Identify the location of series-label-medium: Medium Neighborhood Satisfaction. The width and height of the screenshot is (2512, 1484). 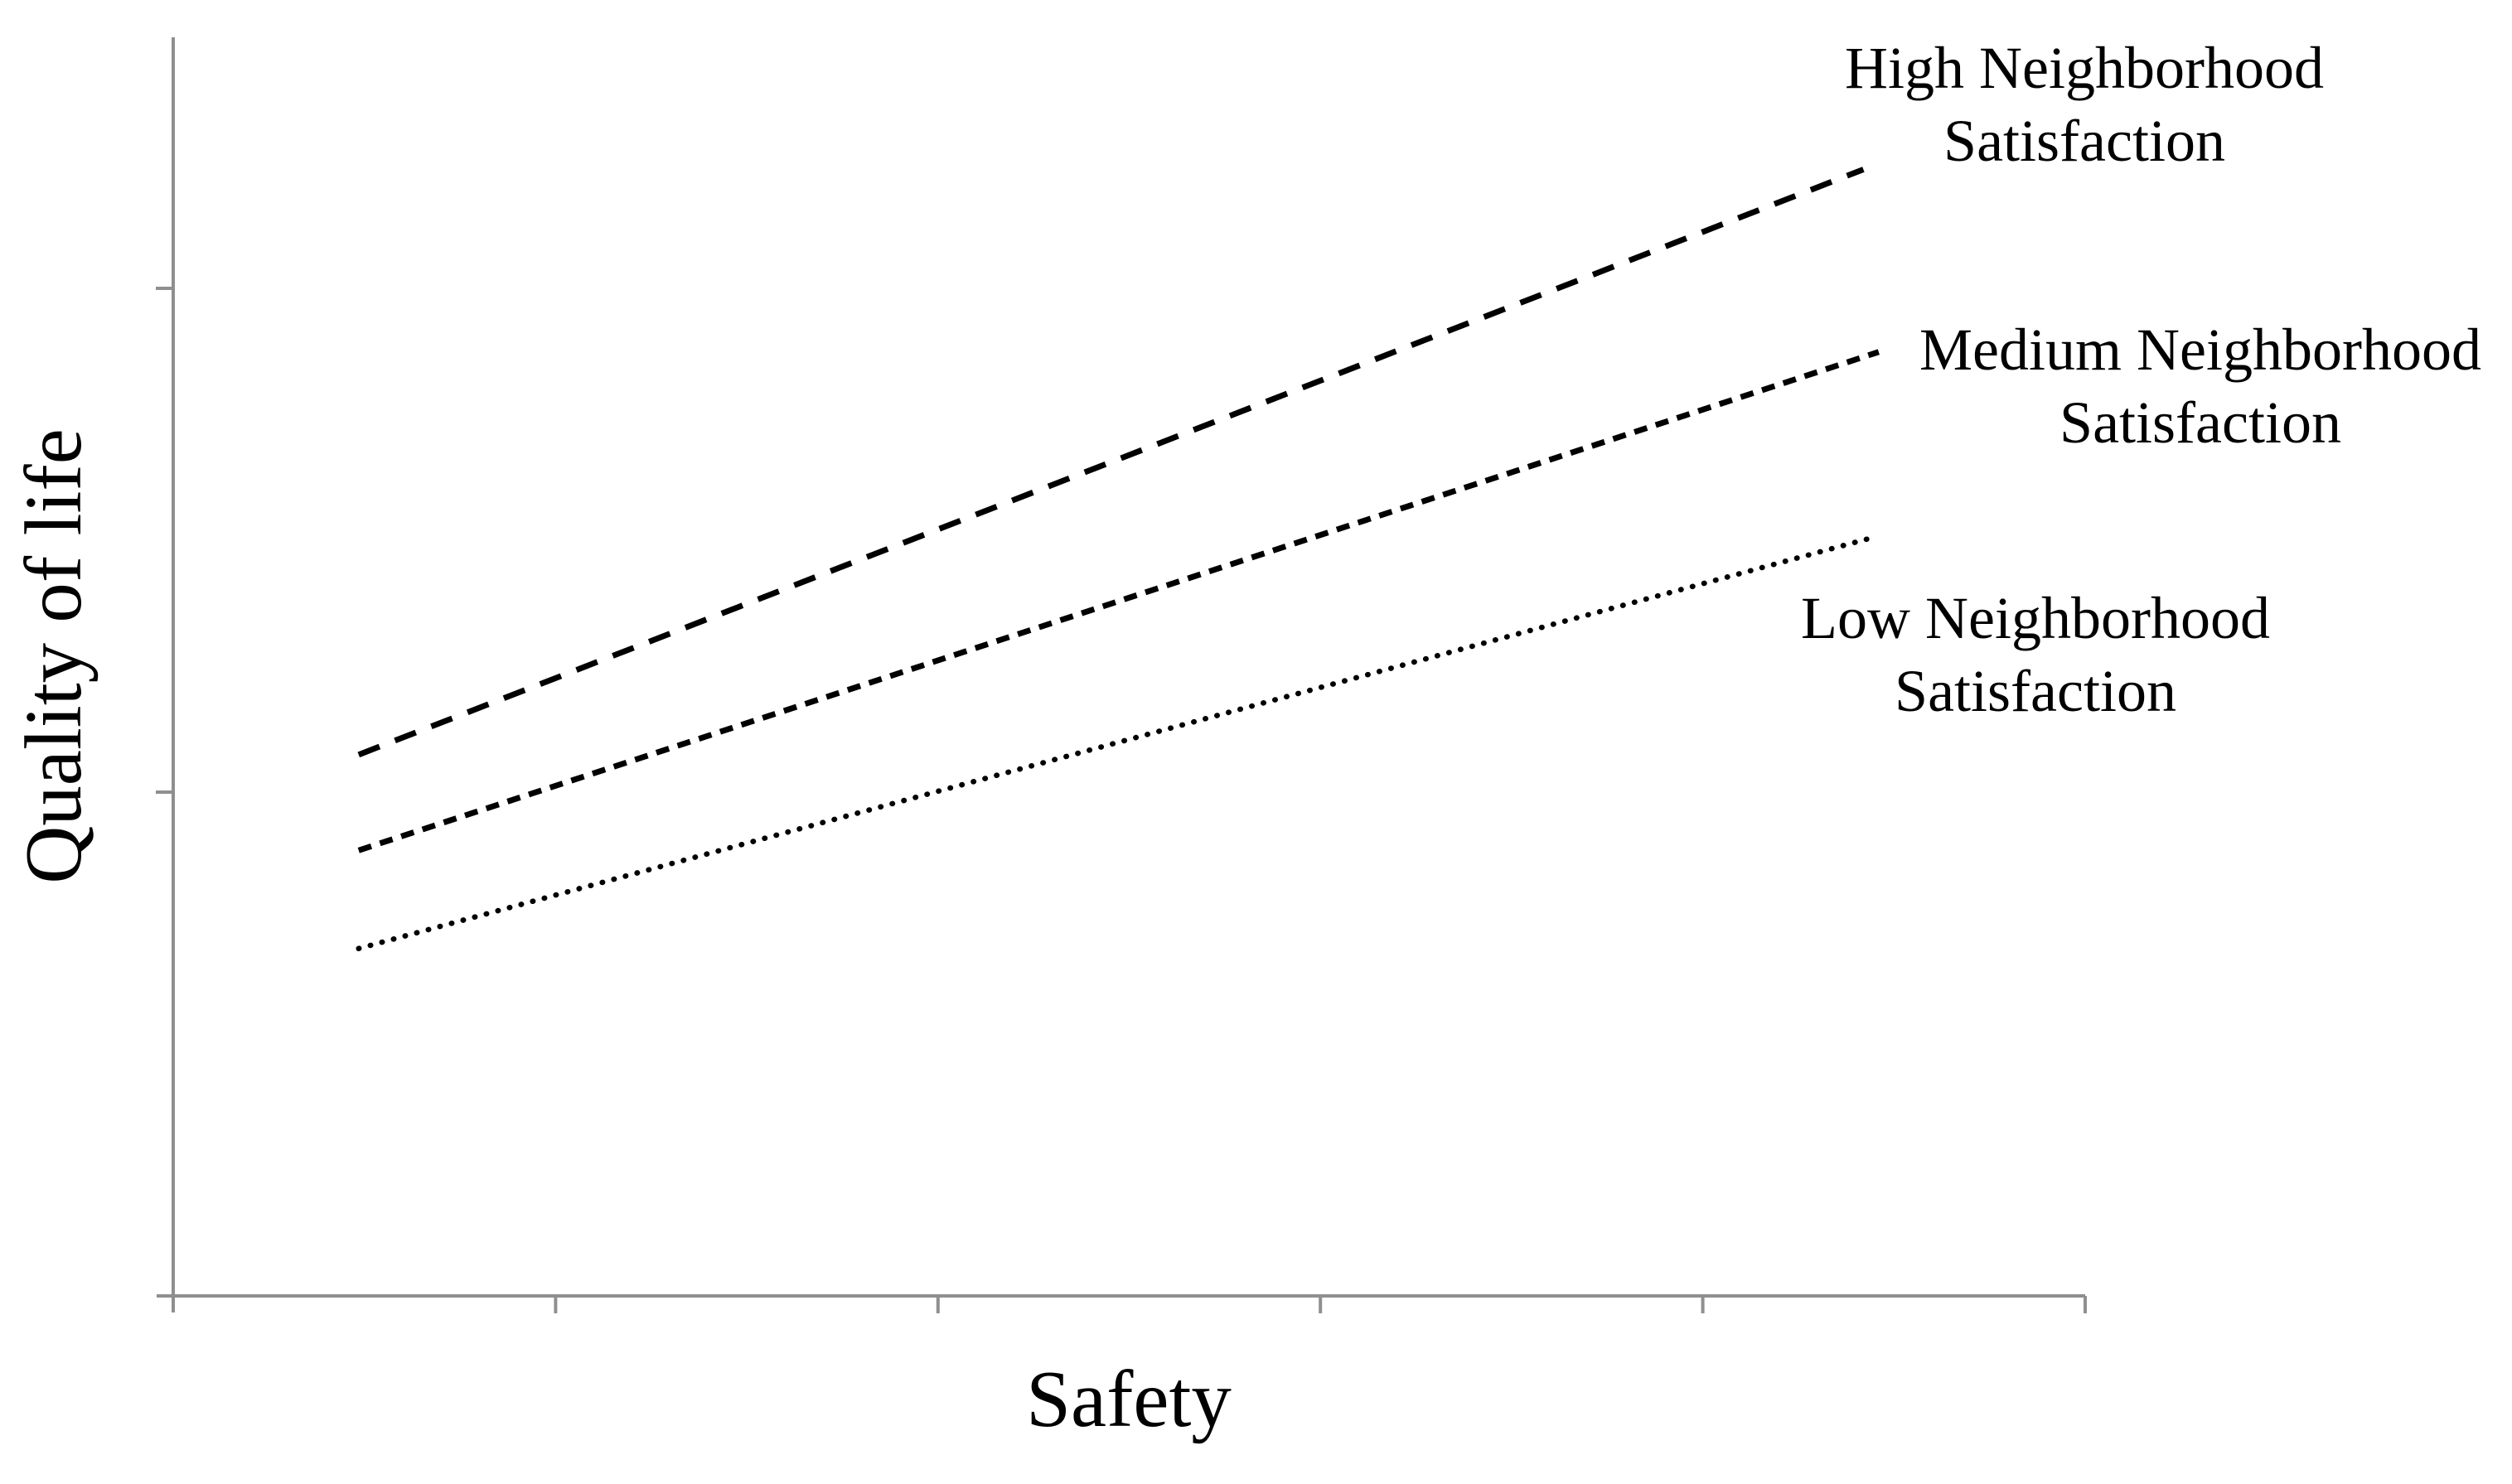
(2190, 386).